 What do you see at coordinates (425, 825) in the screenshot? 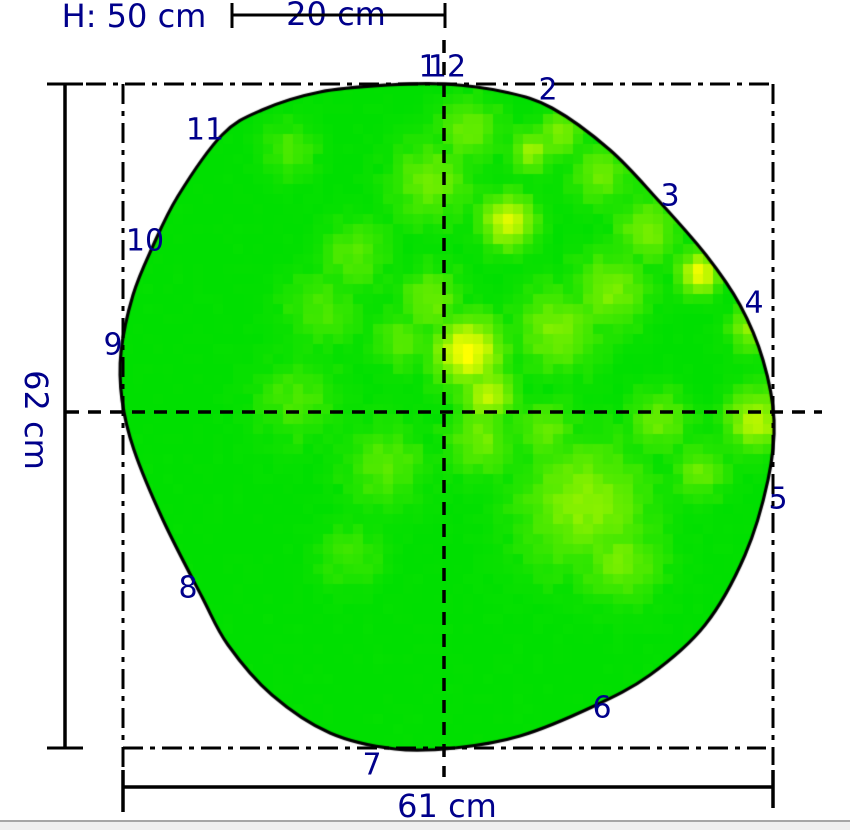
I see `window-footer-strip` at bounding box center [425, 825].